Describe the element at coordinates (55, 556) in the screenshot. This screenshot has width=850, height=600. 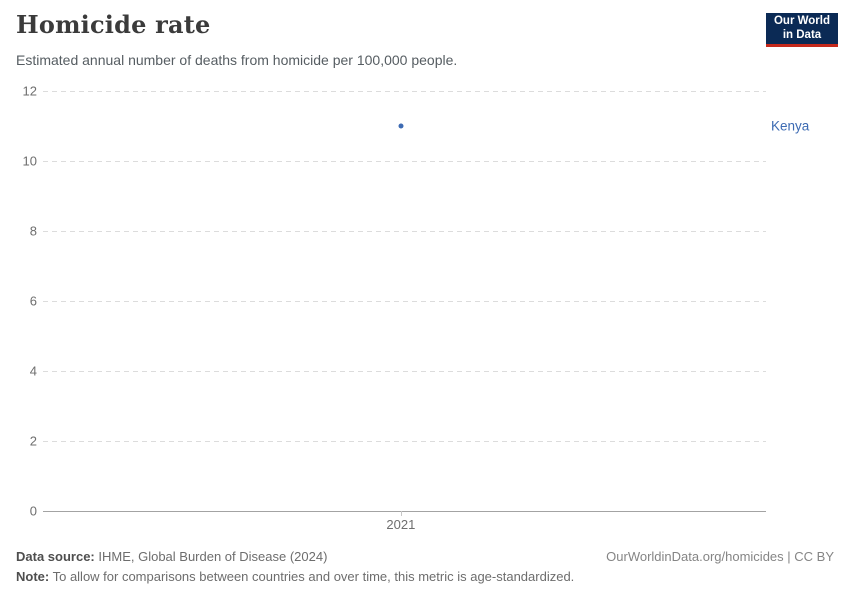
I see `data-source-label: Data source:` at that location.